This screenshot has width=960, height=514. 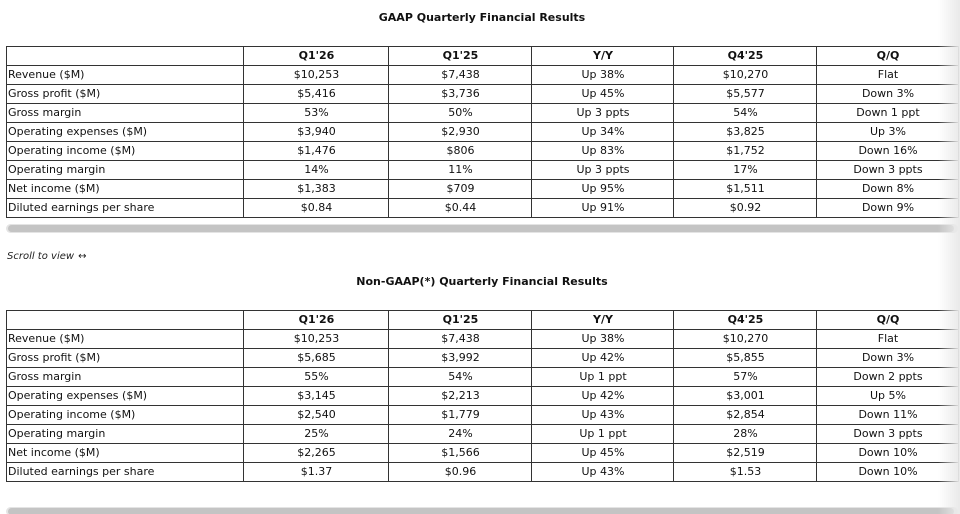 I want to click on table-cell: $3,001, so click(x=745, y=396).